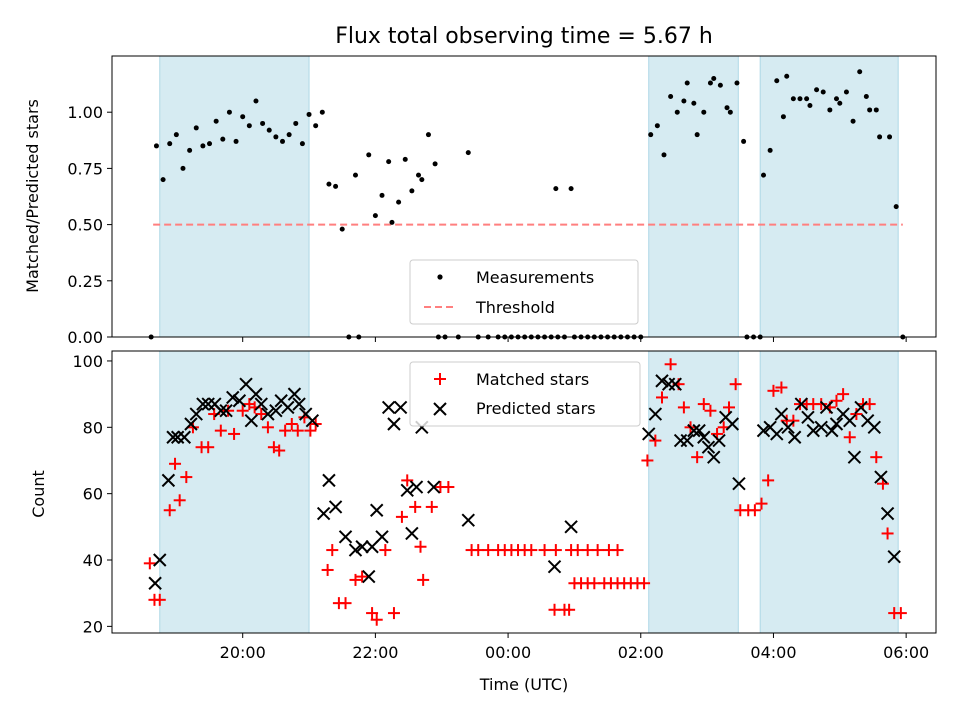 This screenshot has height=720, width=960. Describe the element at coordinates (508, 652) in the screenshot. I see `xtick-label: 00:00` at that location.